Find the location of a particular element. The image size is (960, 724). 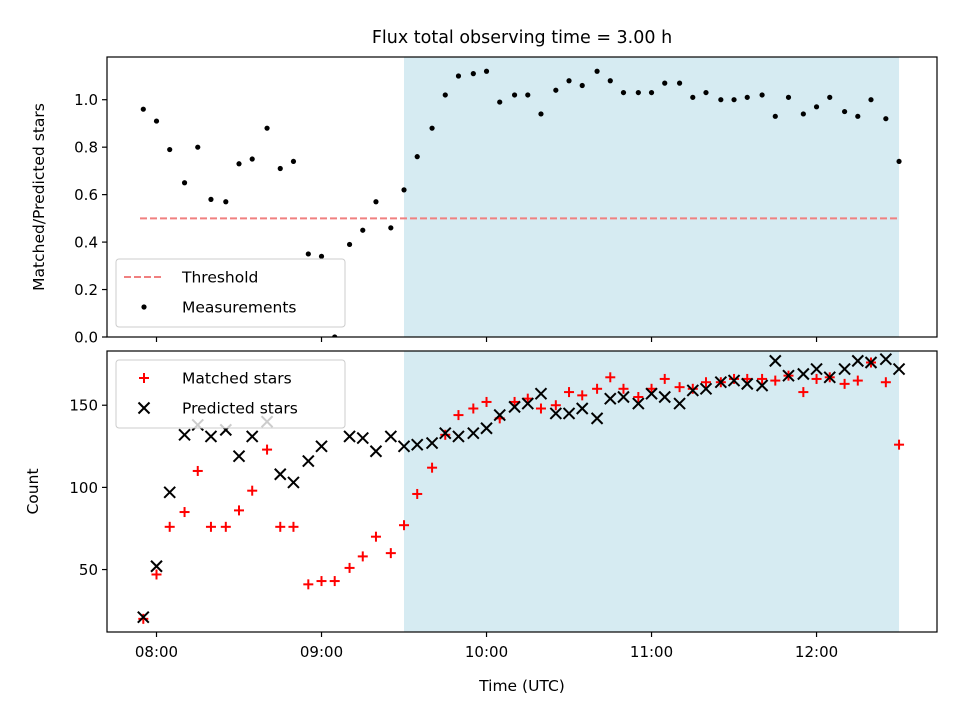

y-axis-label: Matched/Predicted stars is located at coordinates (39, 197).